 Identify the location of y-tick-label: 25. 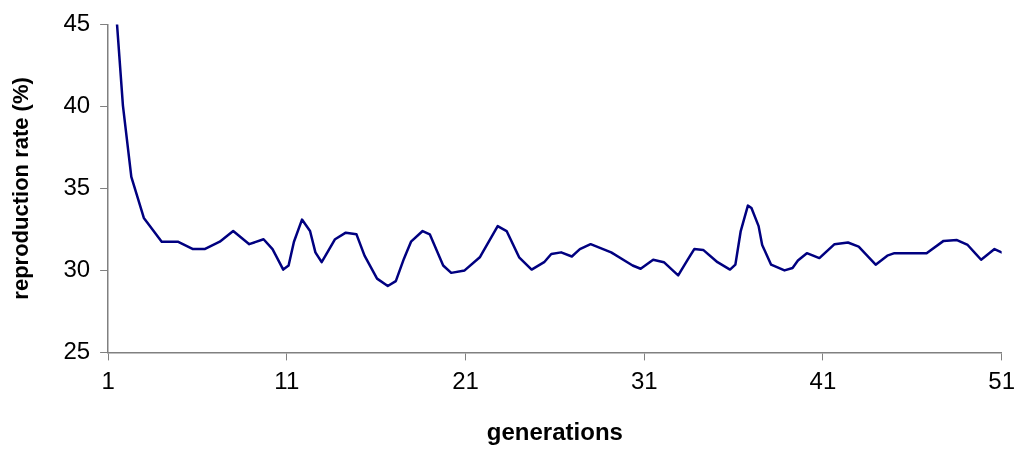
(77, 351).